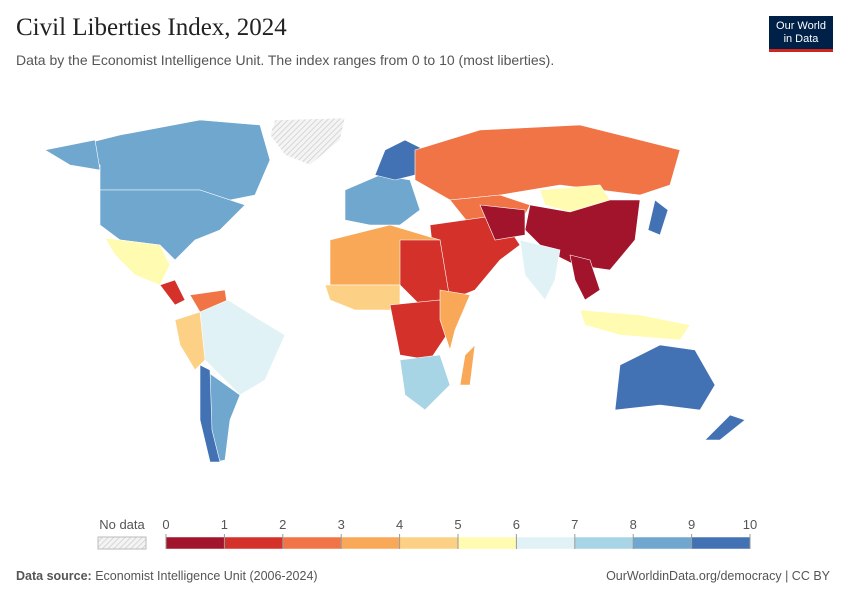  What do you see at coordinates (635, 325) in the screenshot?
I see `indonesia` at bounding box center [635, 325].